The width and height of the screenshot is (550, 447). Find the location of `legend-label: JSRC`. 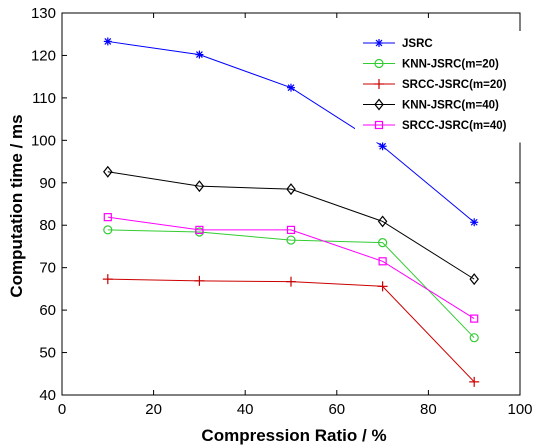

legend-label: JSRC is located at coordinates (417, 44).